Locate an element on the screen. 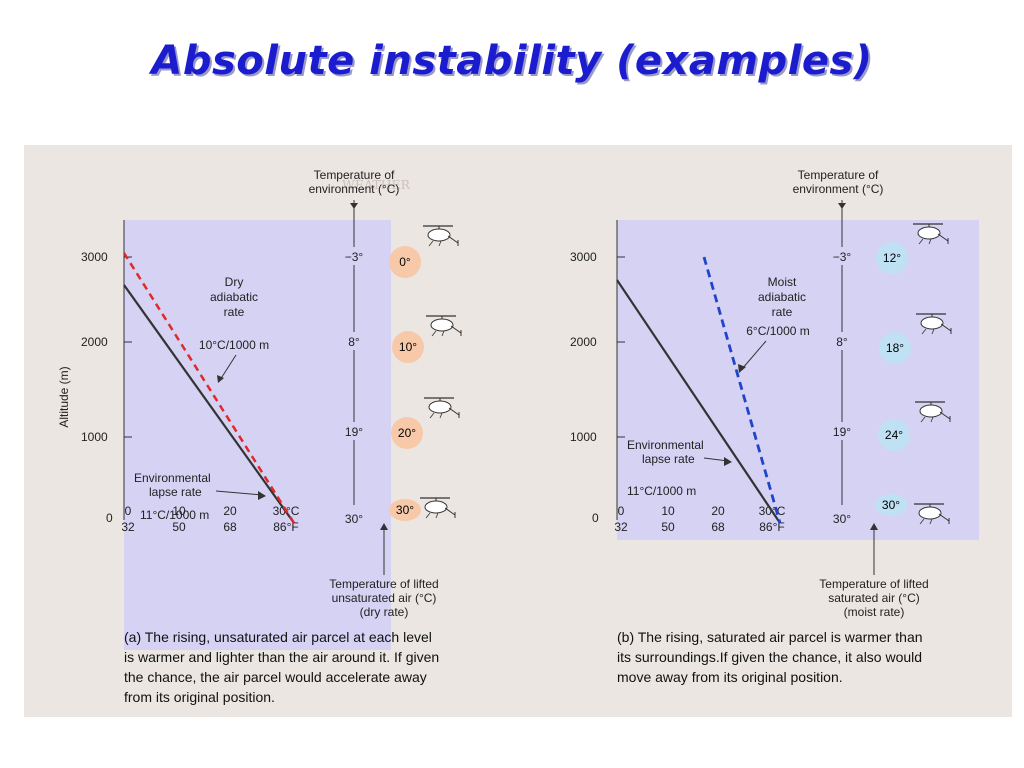 This screenshot has height=768, width=1024. parcel-temp-header: unsaturated air (°C) is located at coordinates (384, 598).